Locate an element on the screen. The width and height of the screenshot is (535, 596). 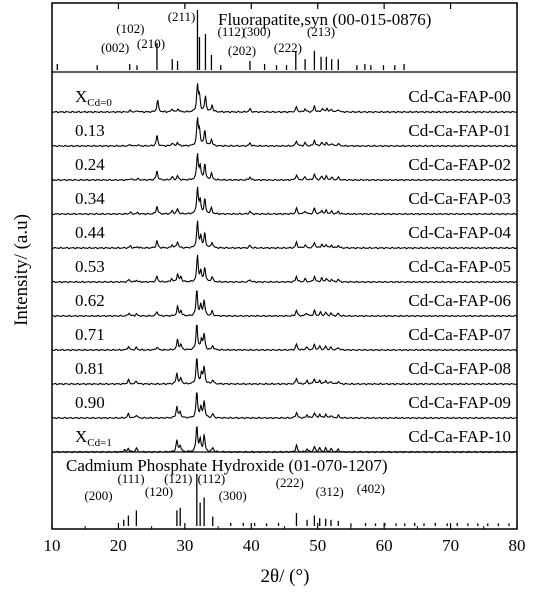
pattern-series: Cd-Ca-FAP-06 0.62 is located at coordinates (284, 304).